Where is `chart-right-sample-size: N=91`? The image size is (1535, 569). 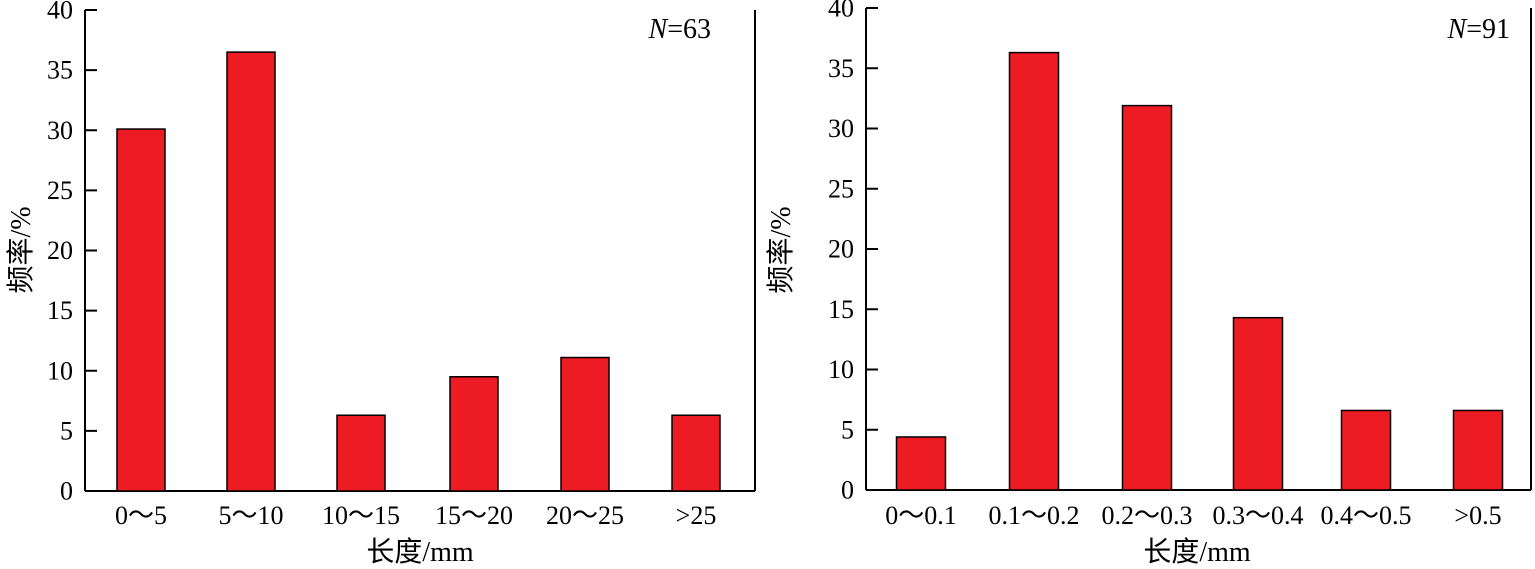 chart-right-sample-size: N=91 is located at coordinates (1478, 29).